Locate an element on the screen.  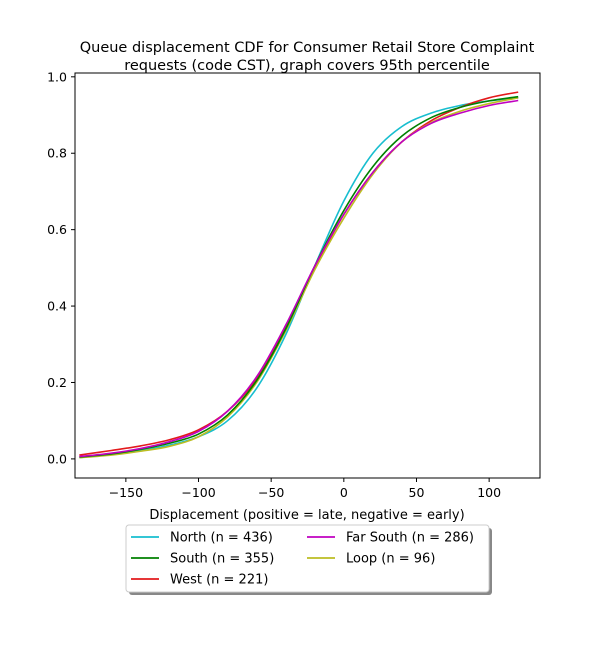
y-tick-label: 1.0 is located at coordinates (57, 76).